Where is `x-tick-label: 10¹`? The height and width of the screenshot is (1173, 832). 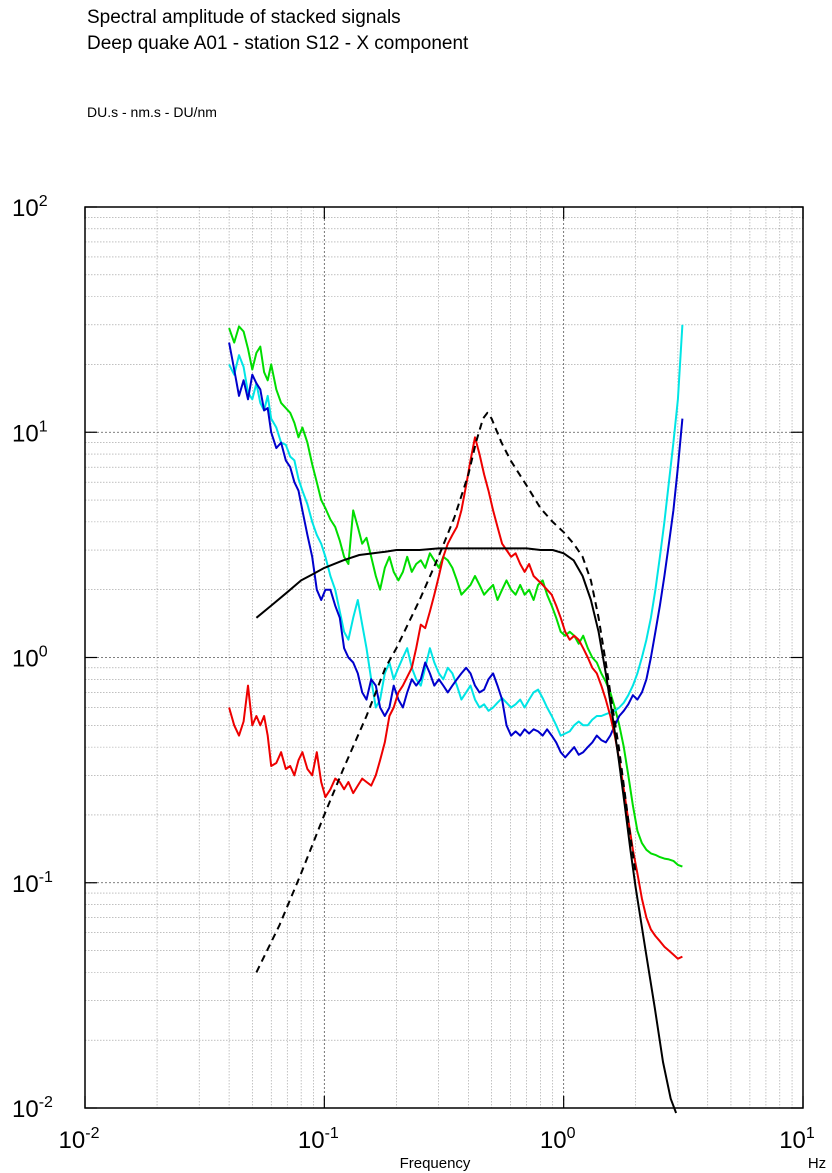
x-tick-label: 10¹ is located at coordinates (797, 1139).